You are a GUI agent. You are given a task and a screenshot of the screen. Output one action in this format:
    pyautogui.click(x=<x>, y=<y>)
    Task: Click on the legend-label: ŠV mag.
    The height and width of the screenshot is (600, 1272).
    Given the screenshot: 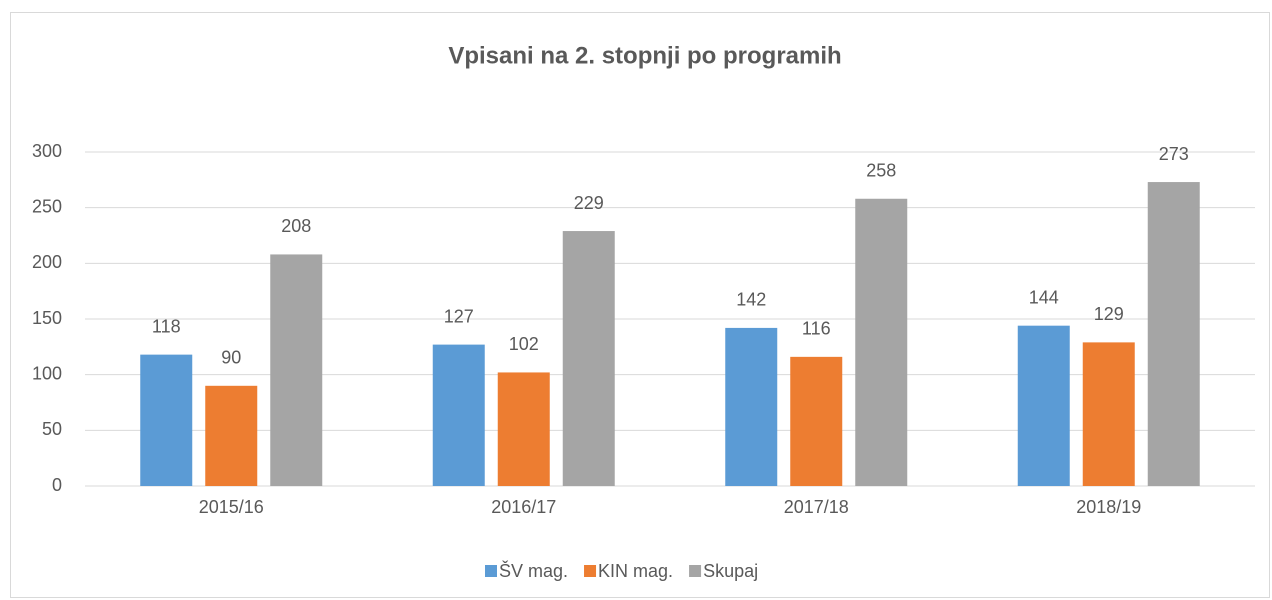 What is the action you would take?
    pyautogui.click(x=533, y=570)
    